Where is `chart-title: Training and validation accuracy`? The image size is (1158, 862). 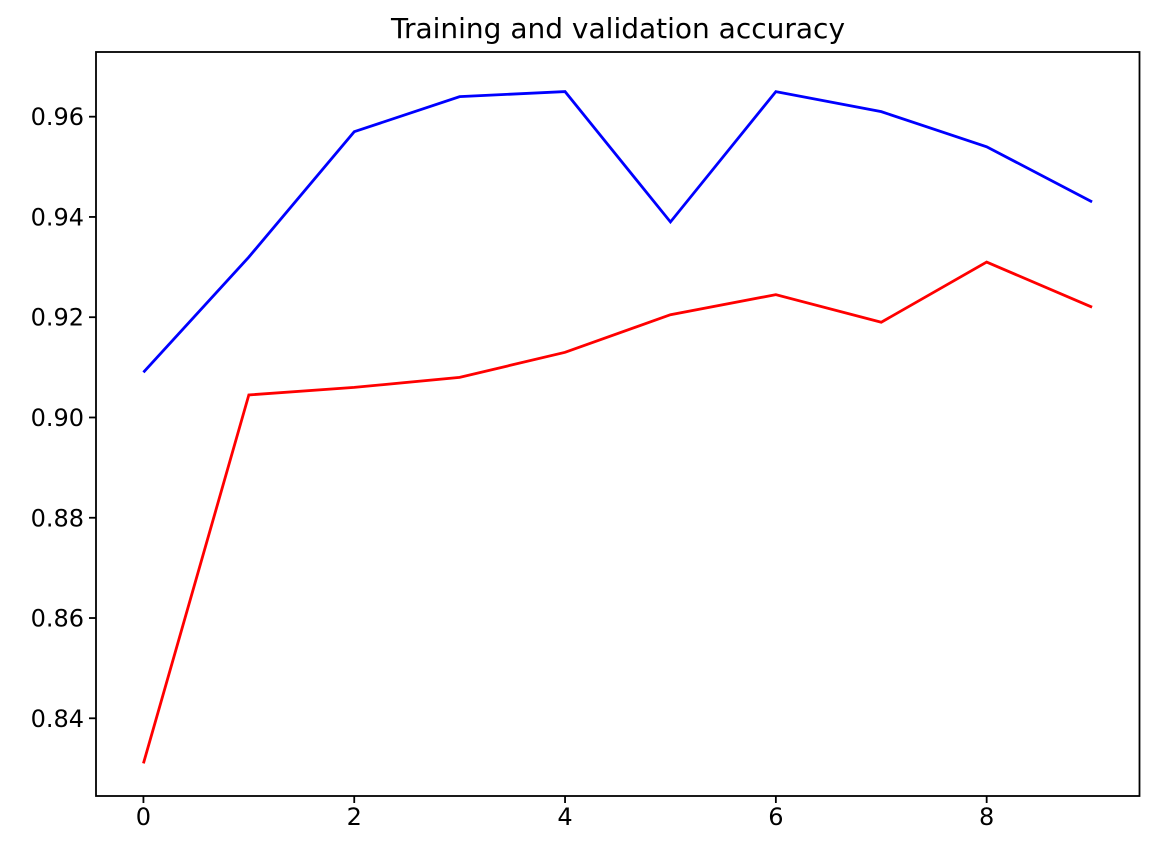
chart-title: Training and validation accuracy is located at coordinates (617, 28).